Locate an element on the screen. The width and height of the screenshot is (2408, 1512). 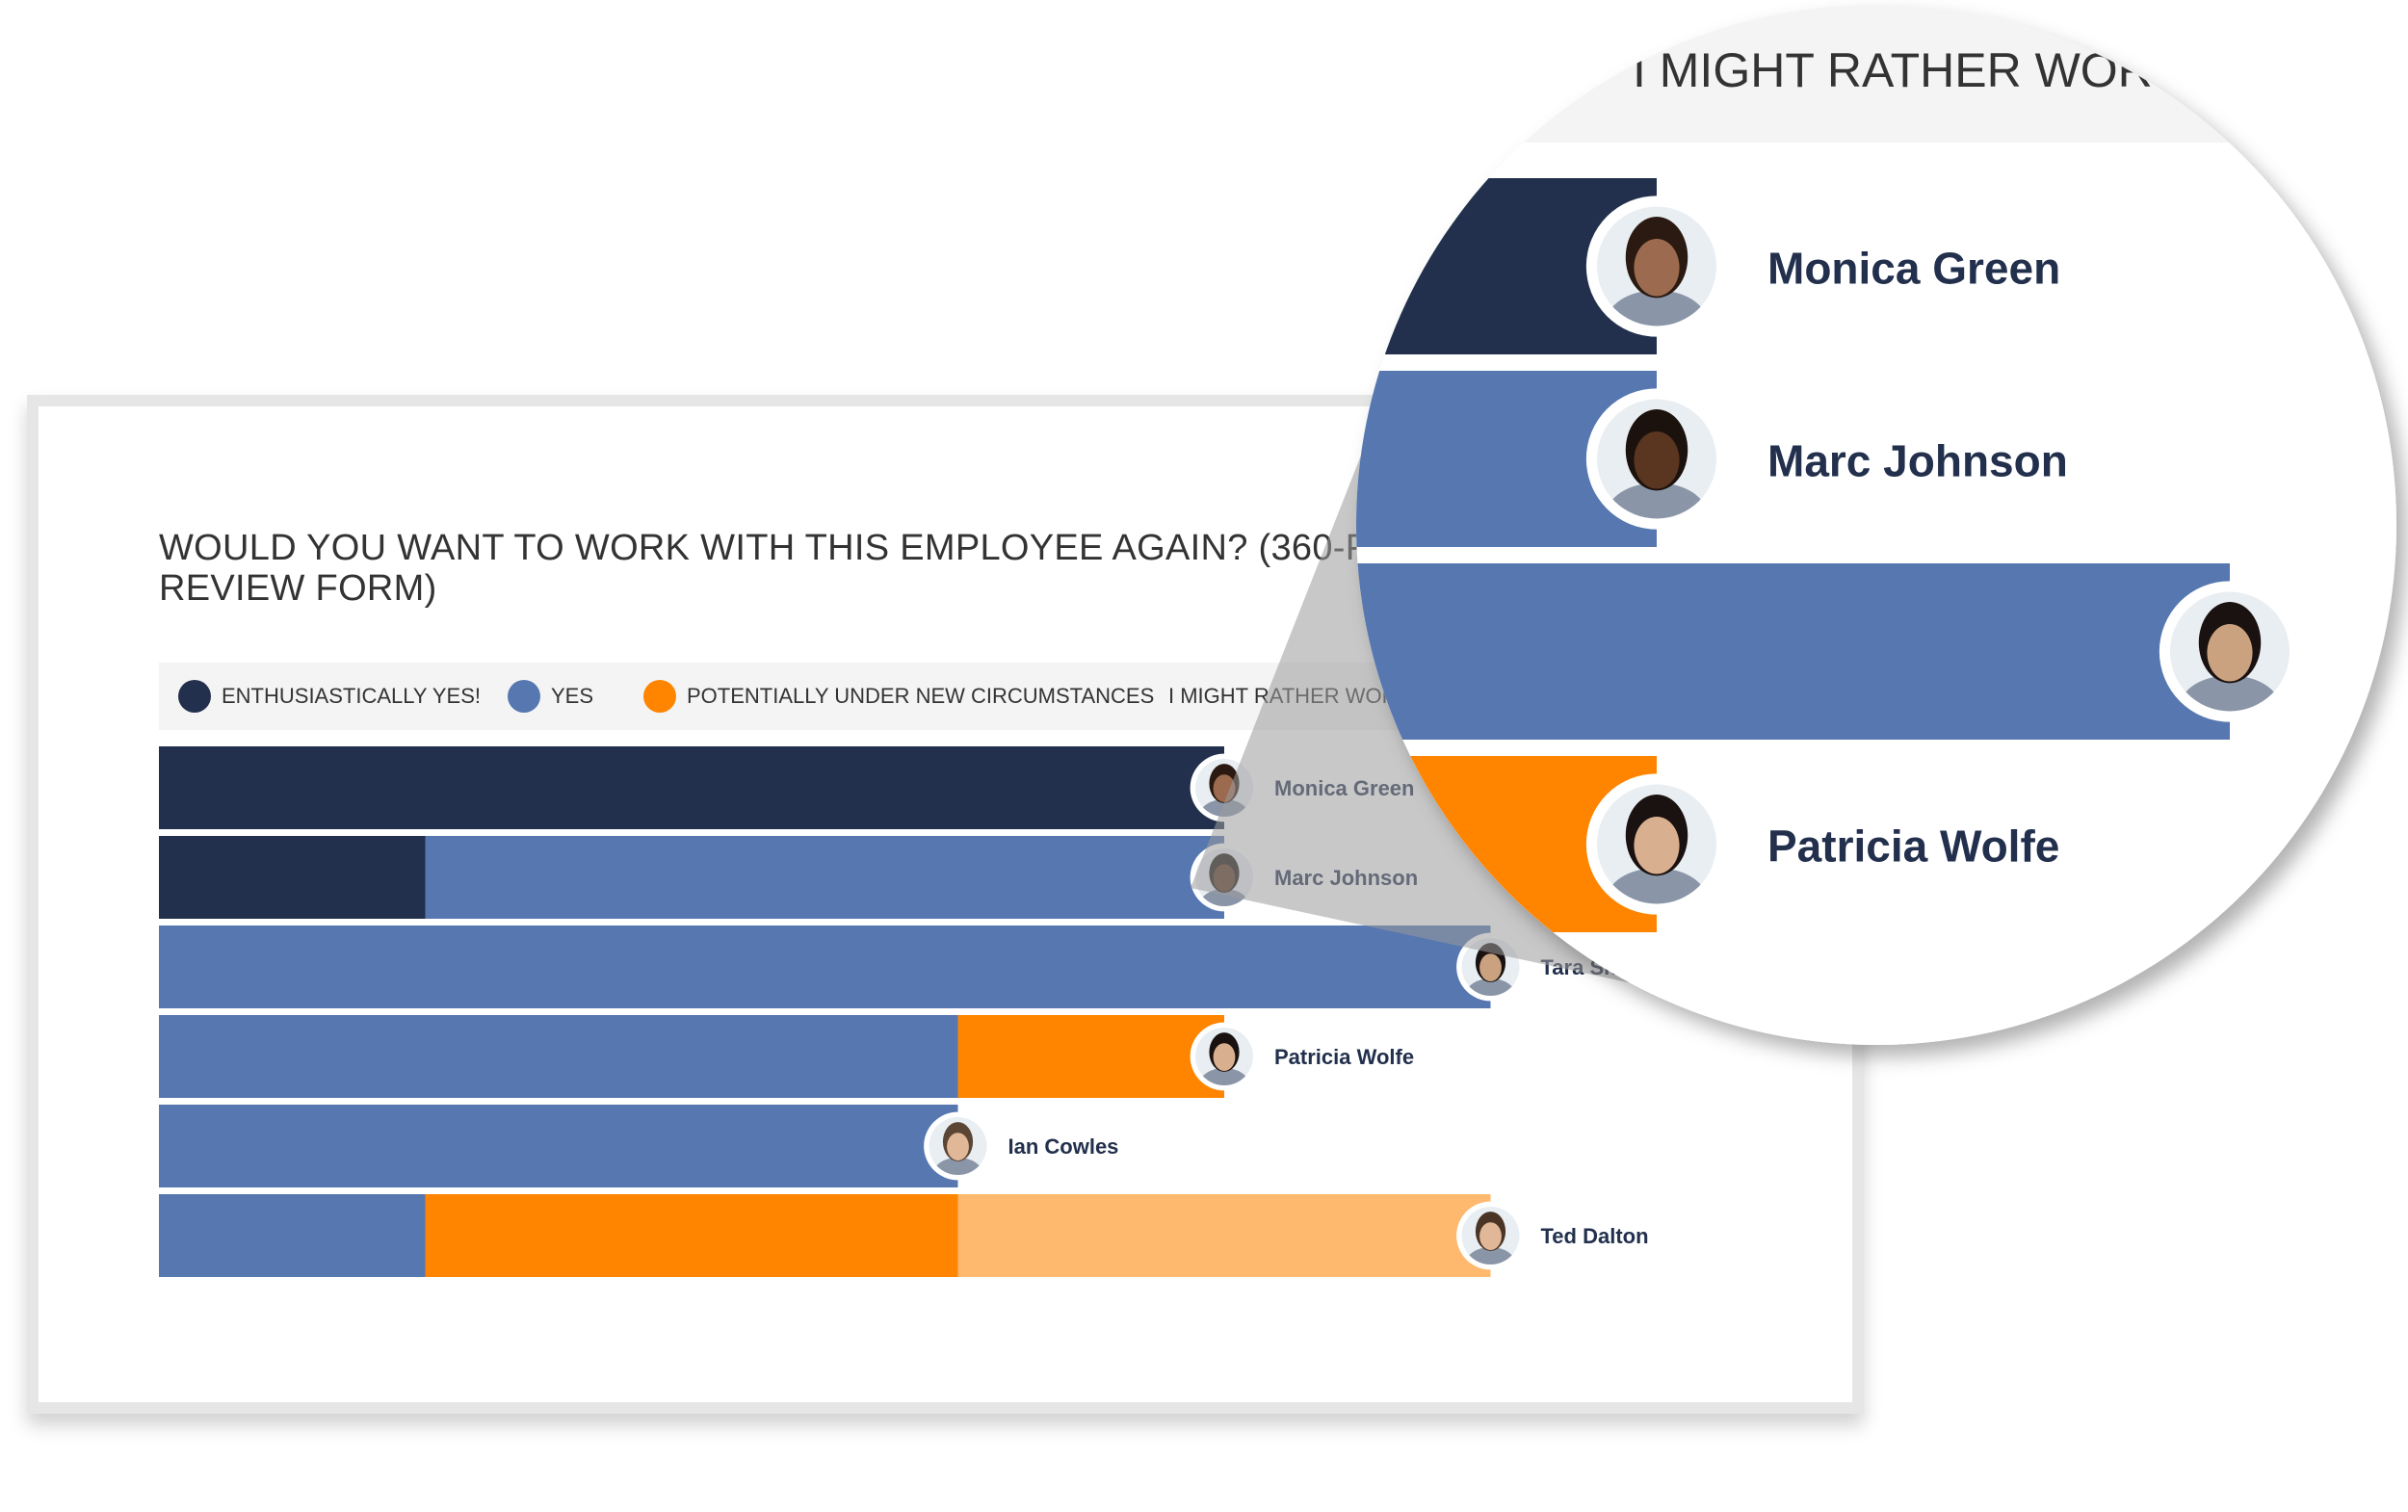
legend-item-potentially: POTENTIALLY UNDER NEW CIRCUMSTANCES is located at coordinates (898, 696).